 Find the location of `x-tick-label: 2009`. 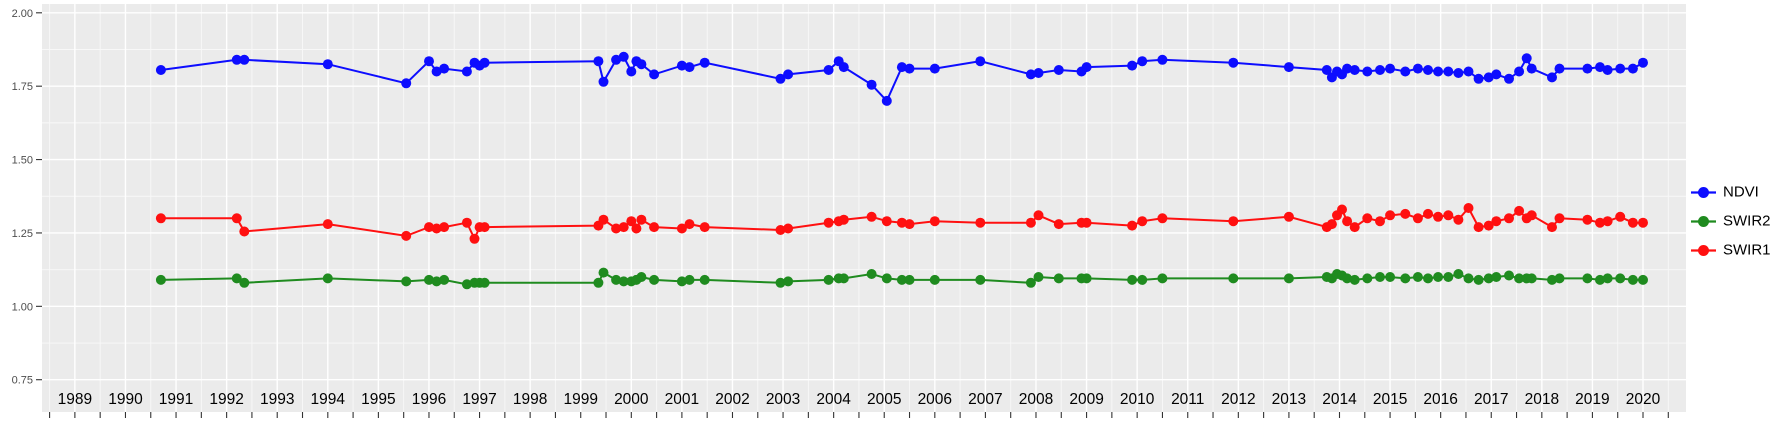

x-tick-label: 2009 is located at coordinates (1086, 399).